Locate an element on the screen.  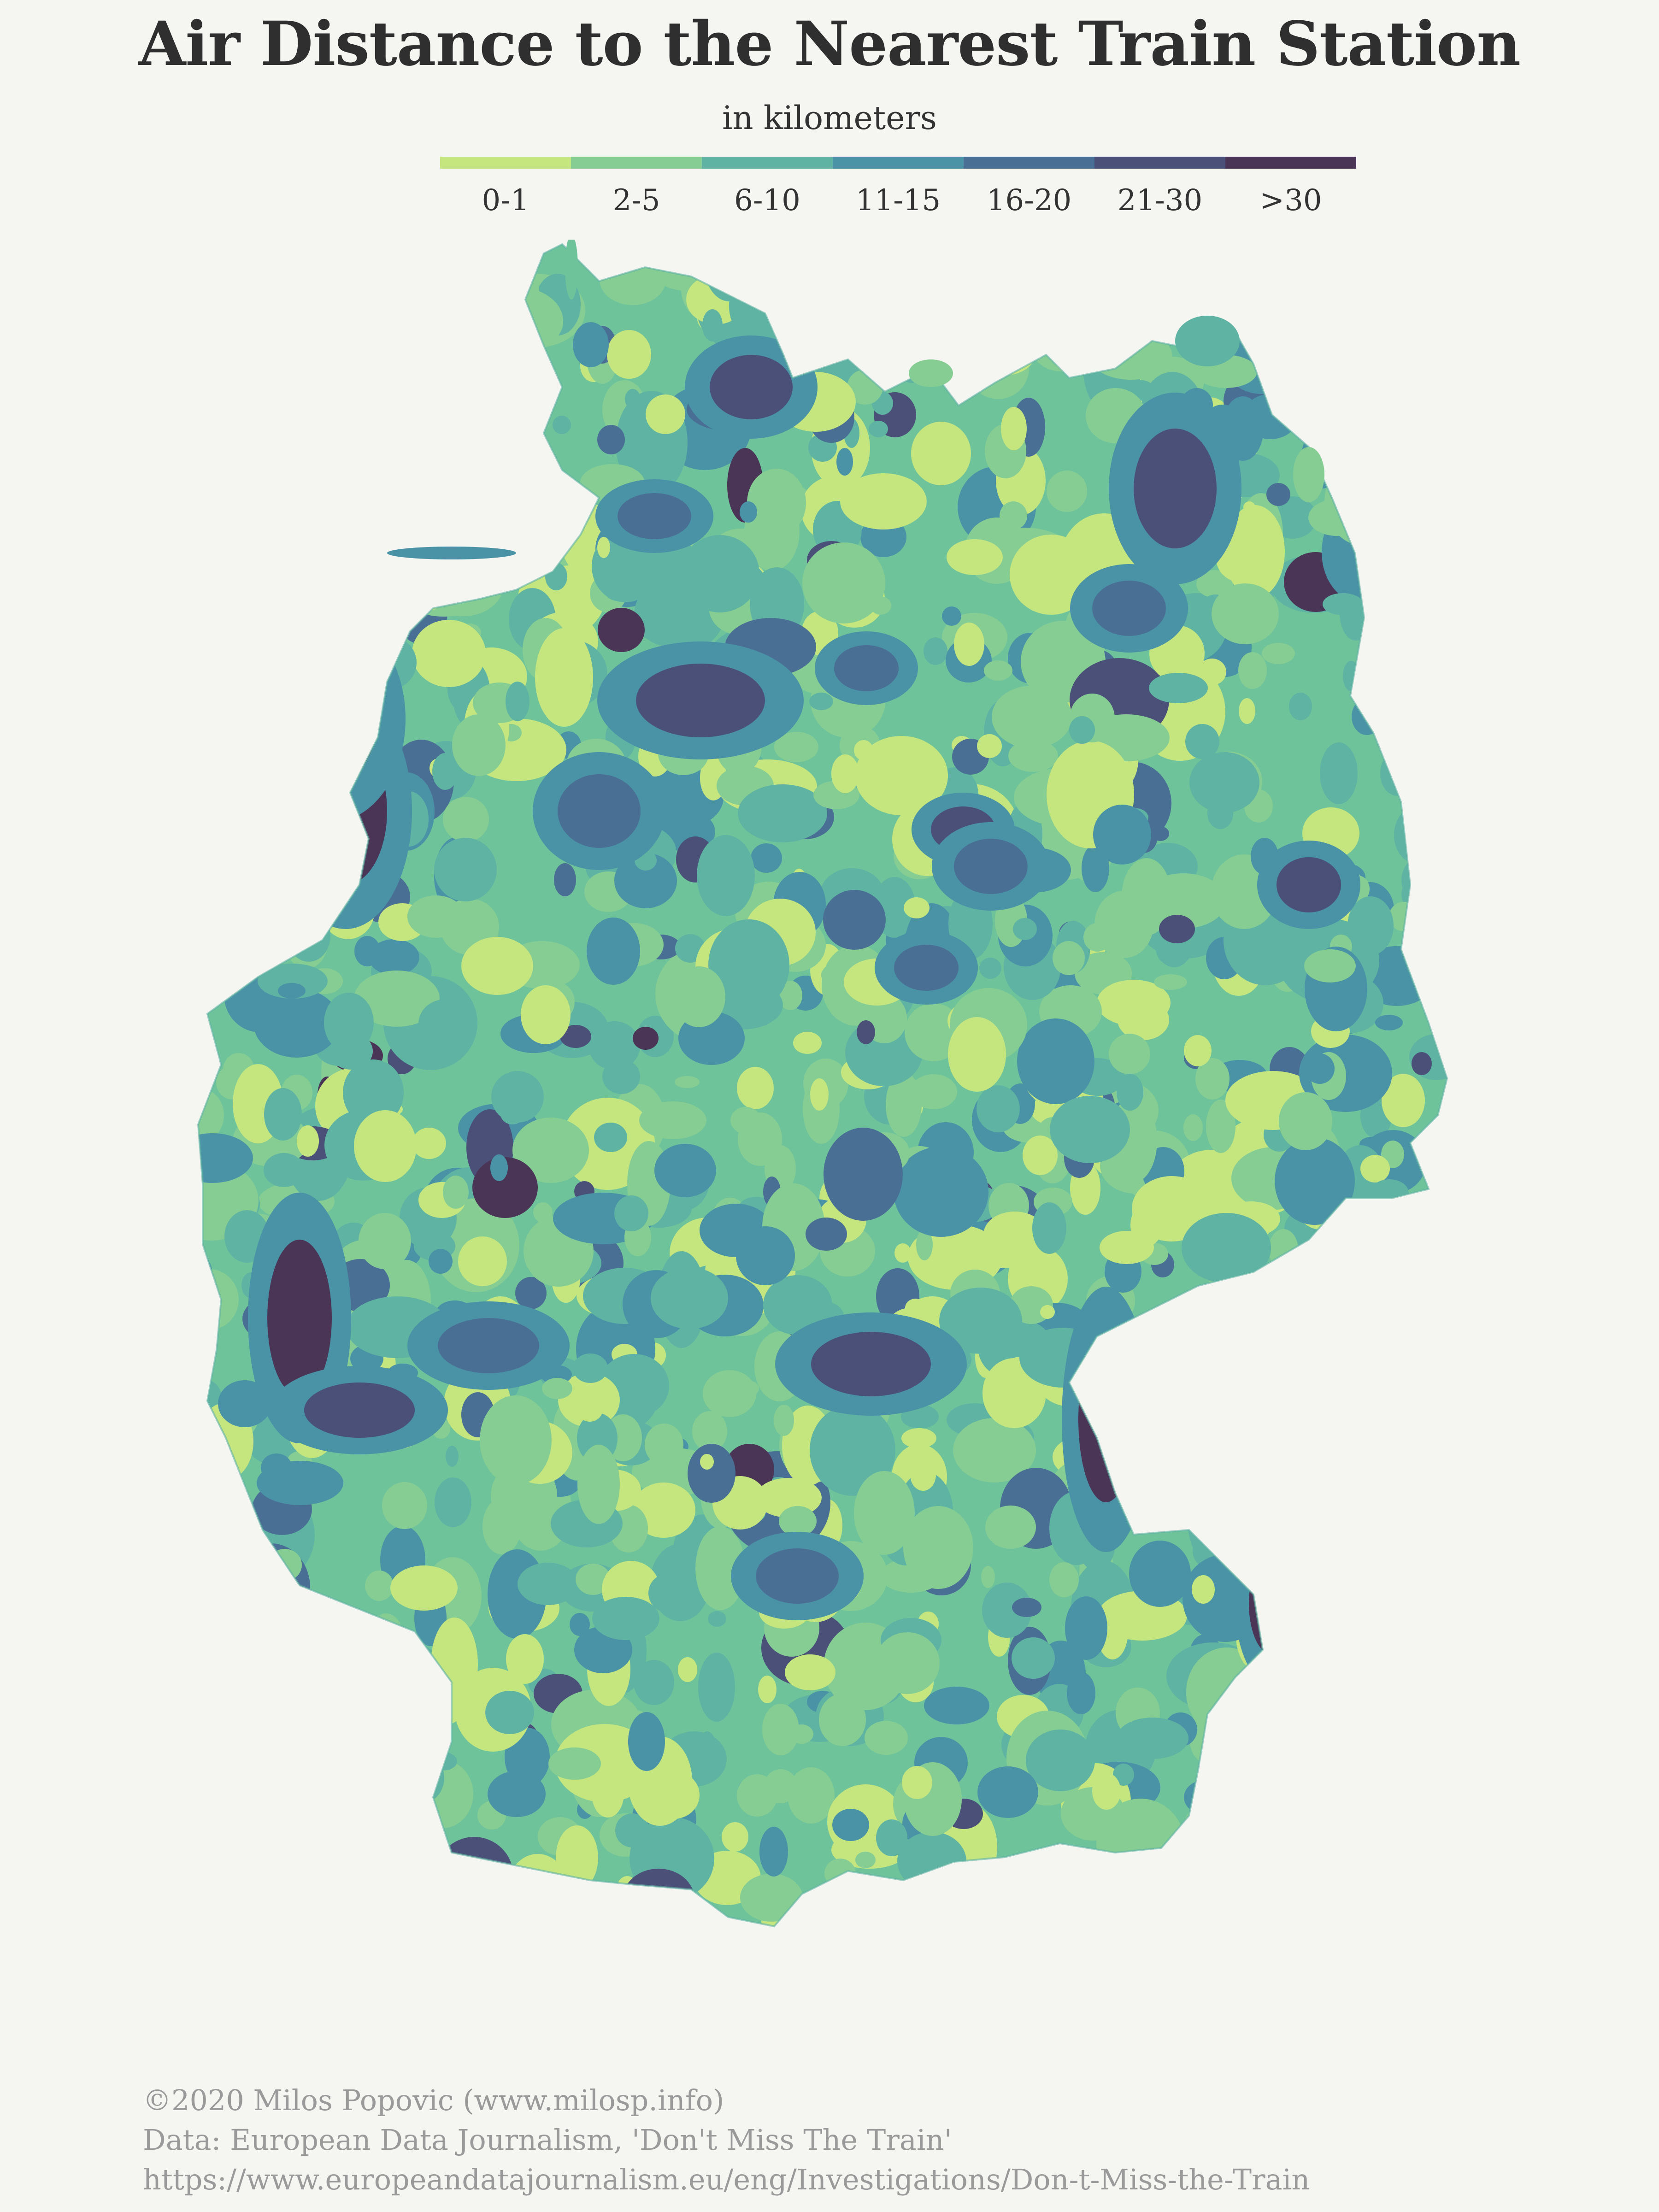
remote-zone-core is located at coordinates (299, 1318).